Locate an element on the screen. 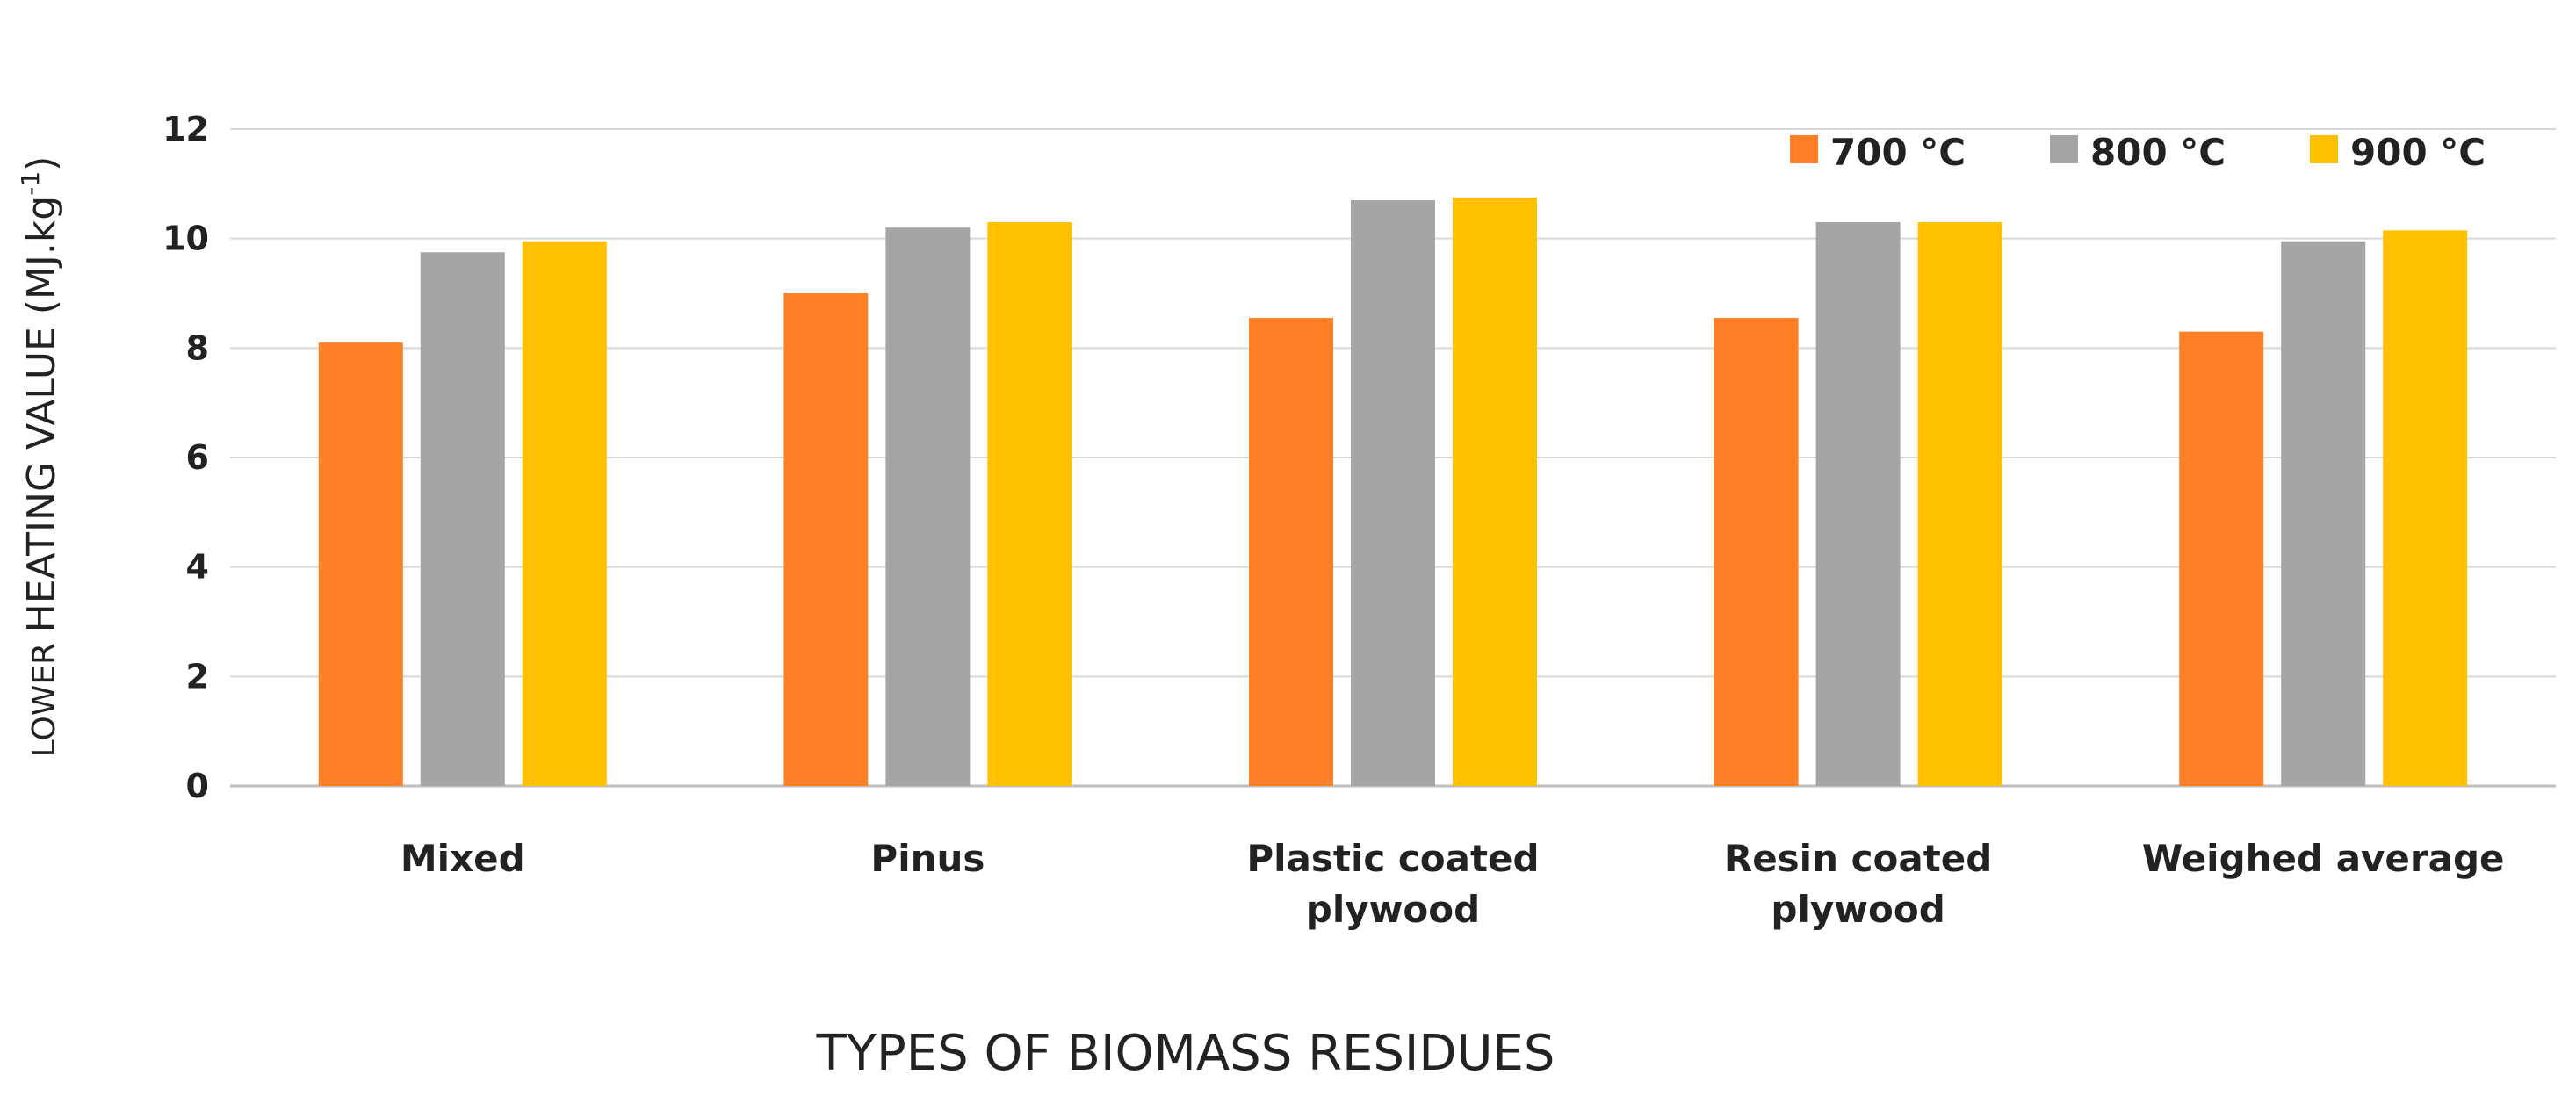 This screenshot has height=1096, width=2576. x-axis-label: TYPES OF BIOMASS RESIDUES is located at coordinates (1185, 1053).